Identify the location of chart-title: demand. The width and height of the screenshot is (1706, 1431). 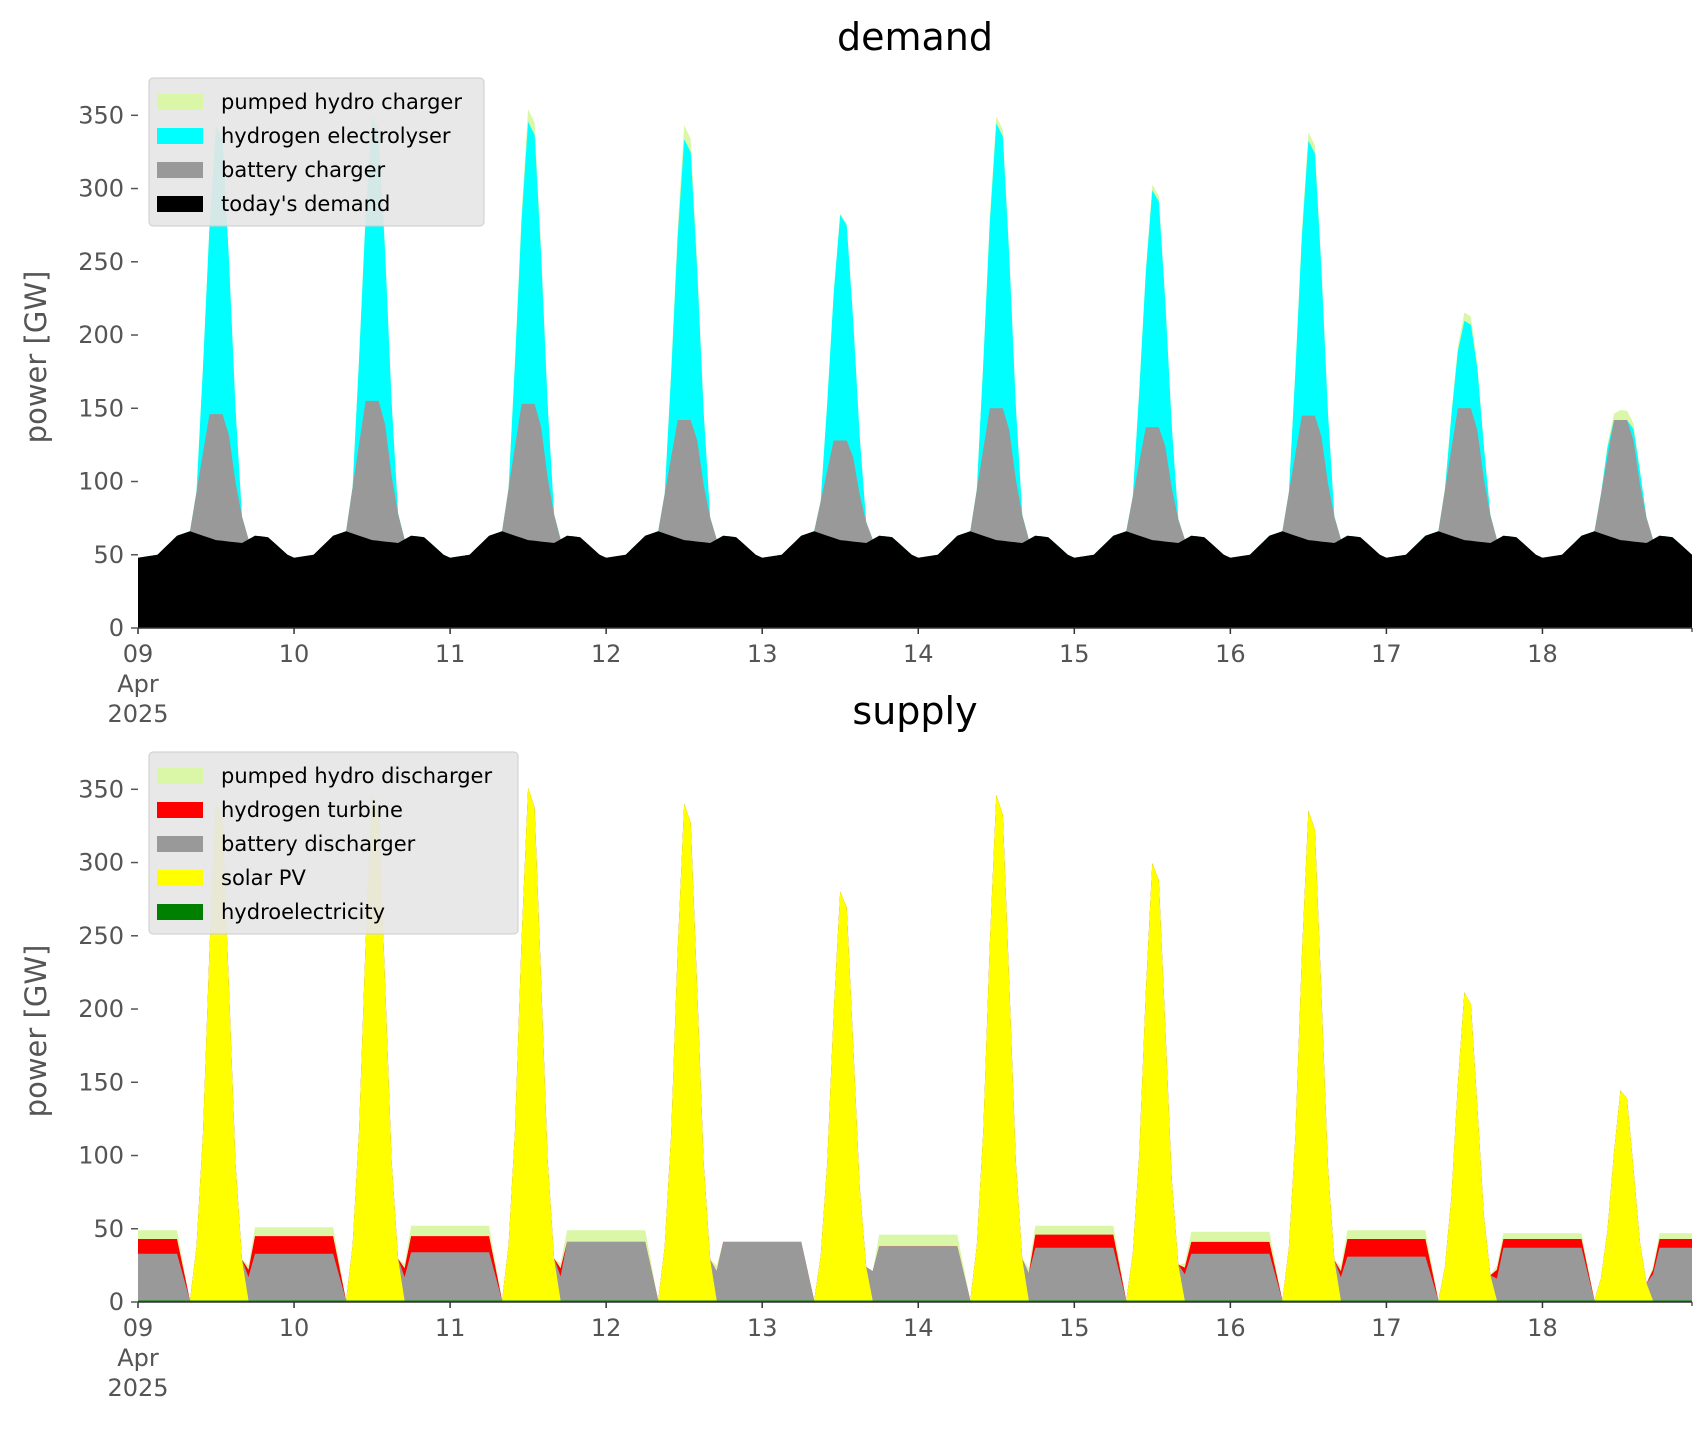
(915, 37).